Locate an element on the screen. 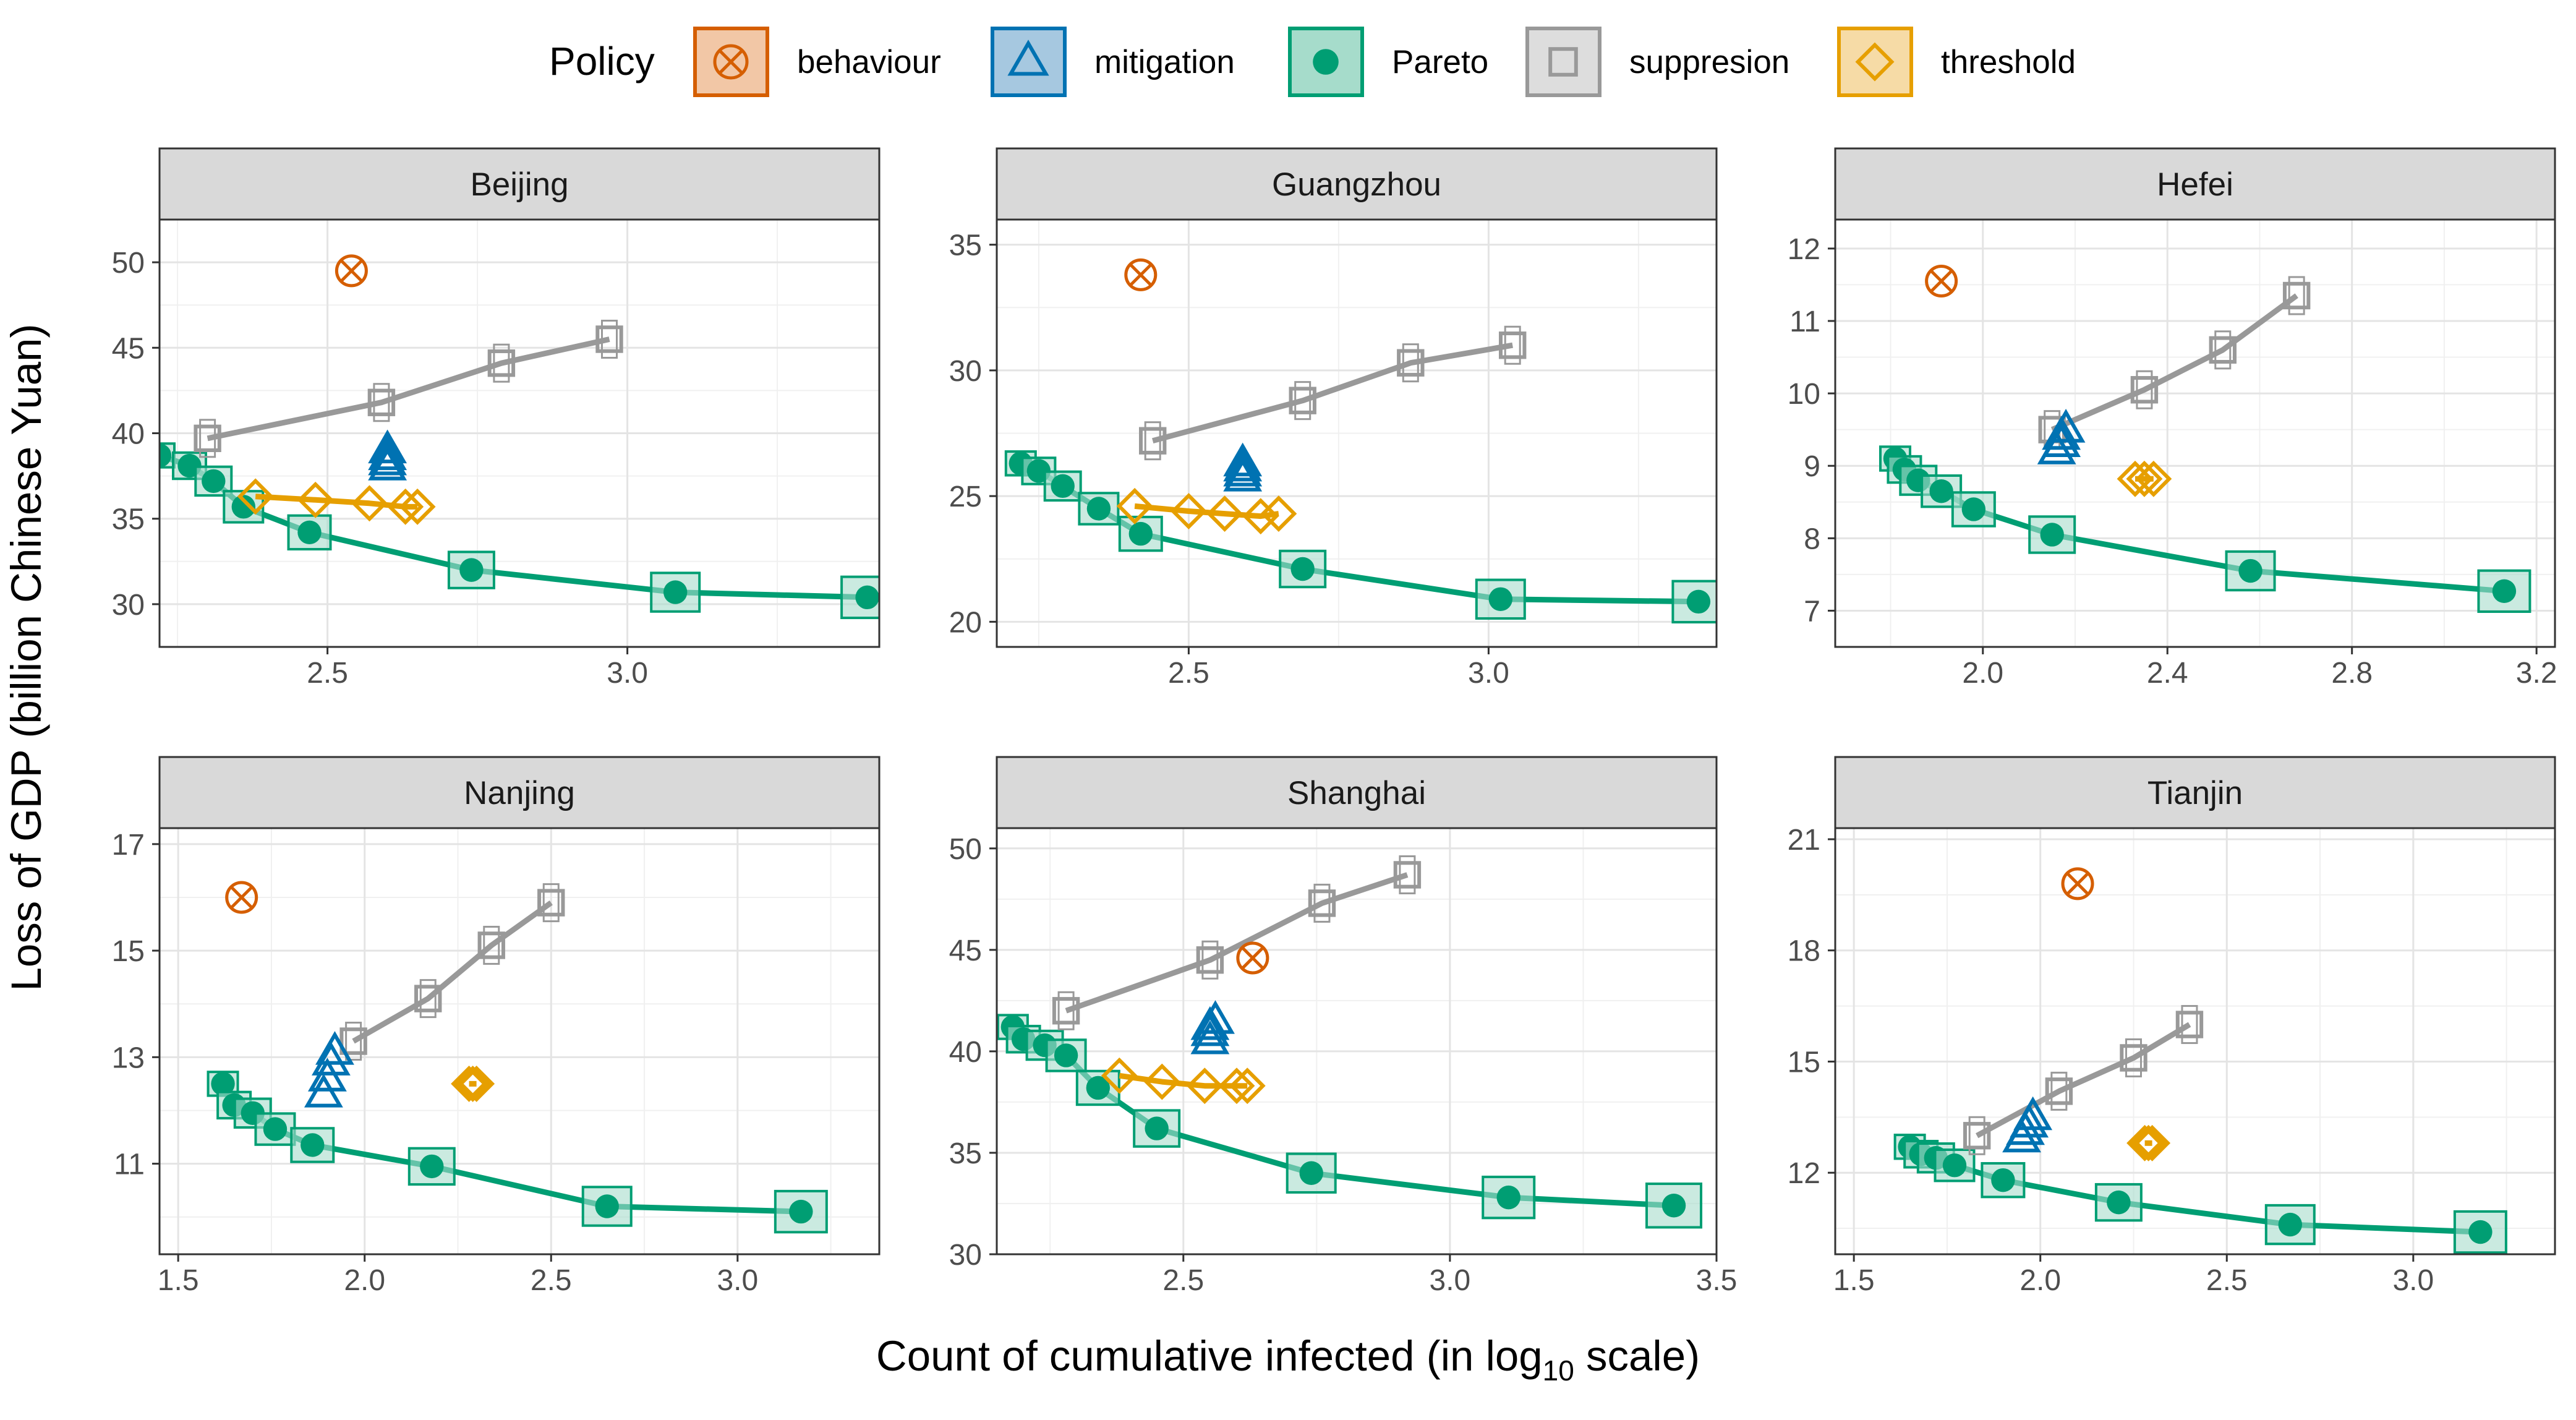  y-tick-label: 7 is located at coordinates (1812, 611).